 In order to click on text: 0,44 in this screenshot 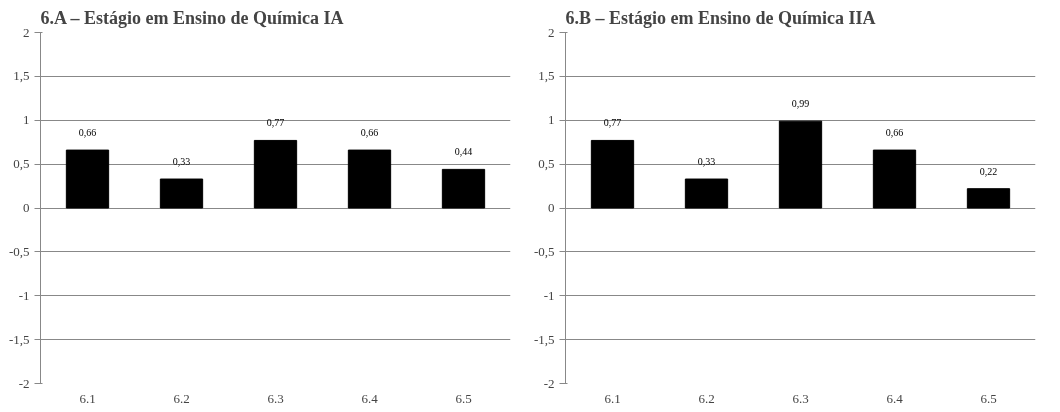, I will do `click(463, 152)`.